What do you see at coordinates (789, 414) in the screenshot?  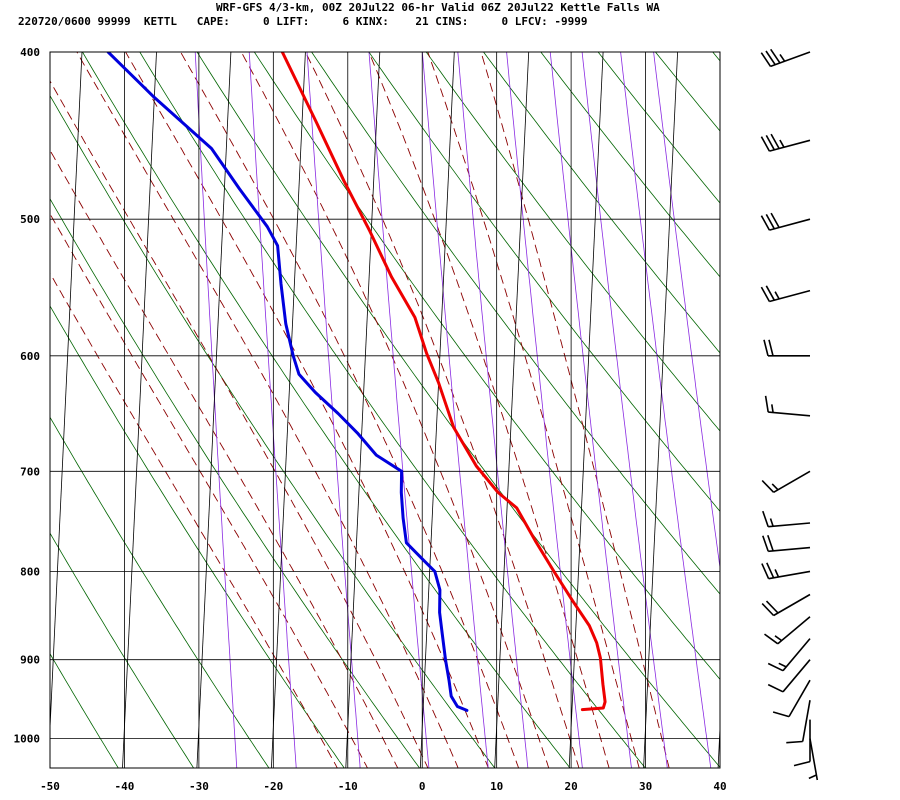 I see `wind-barb-column` at bounding box center [789, 414].